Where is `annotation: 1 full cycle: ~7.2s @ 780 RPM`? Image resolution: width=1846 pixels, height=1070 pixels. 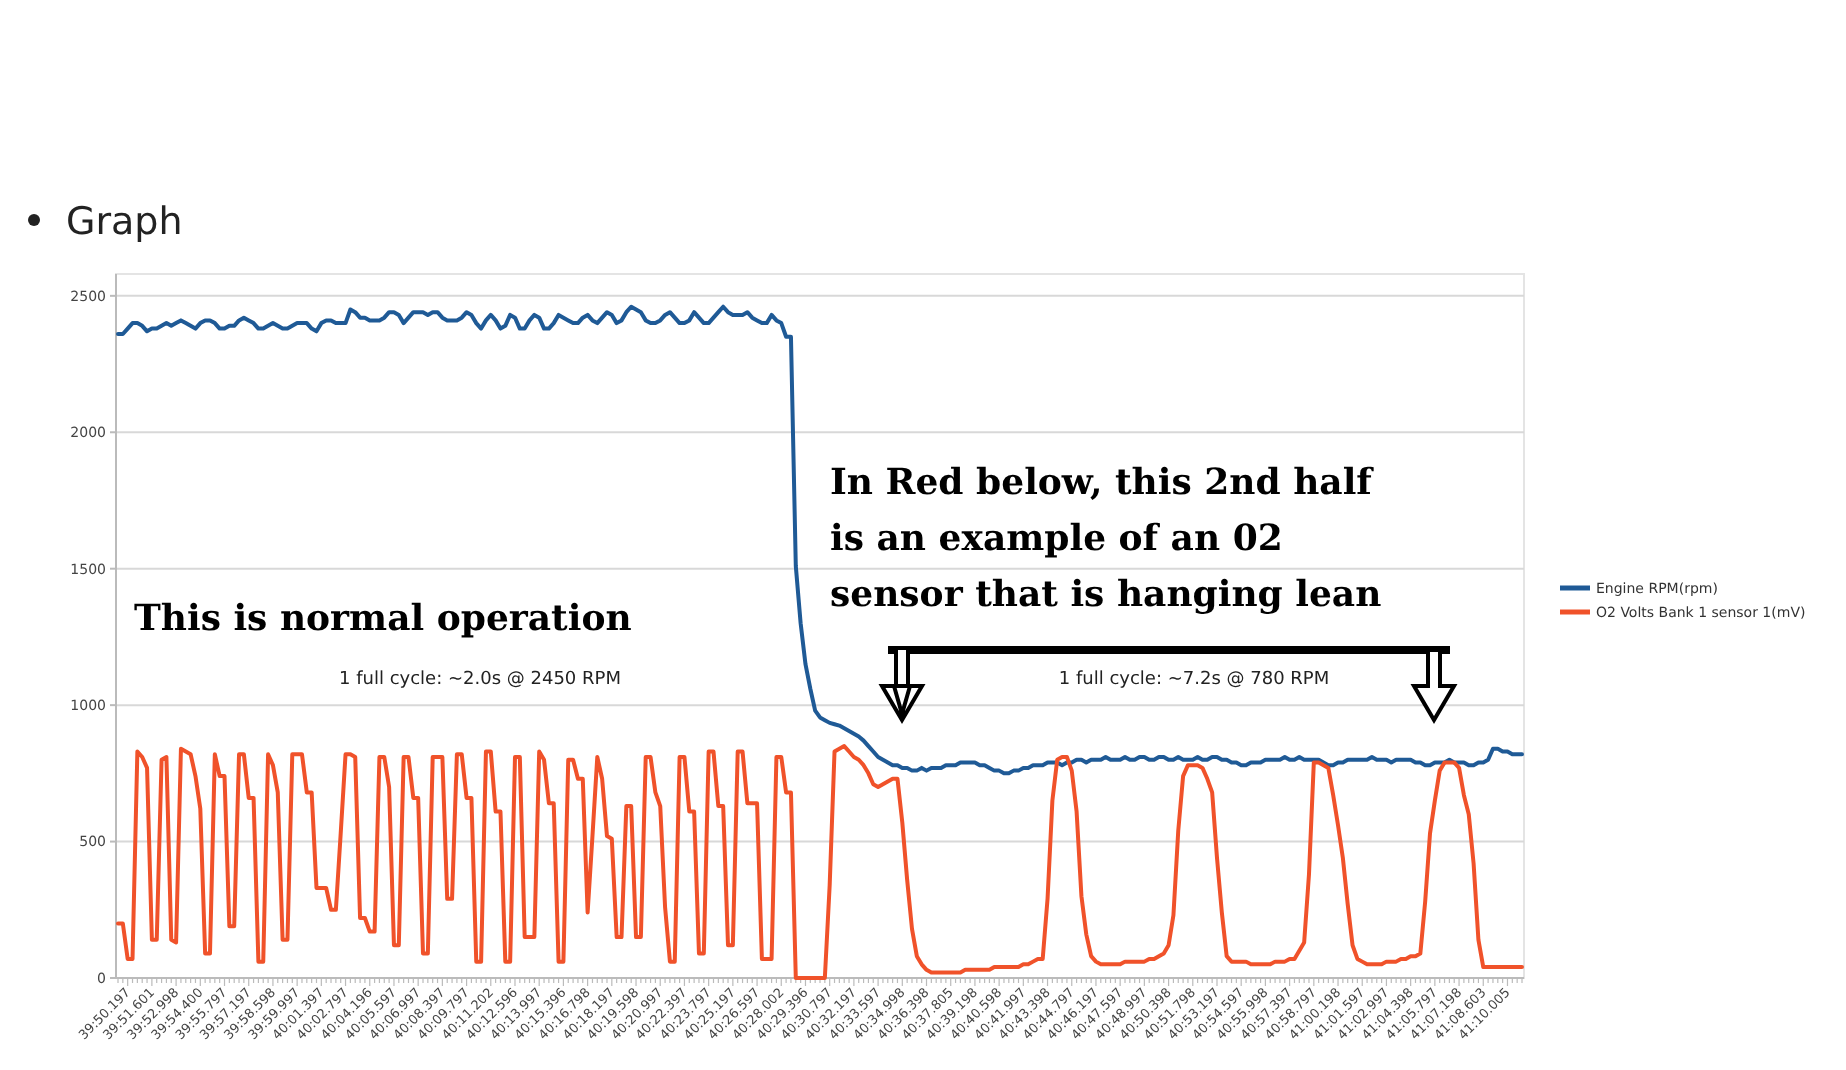 annotation: 1 full cycle: ~7.2s @ 780 RPM is located at coordinates (1194, 680).